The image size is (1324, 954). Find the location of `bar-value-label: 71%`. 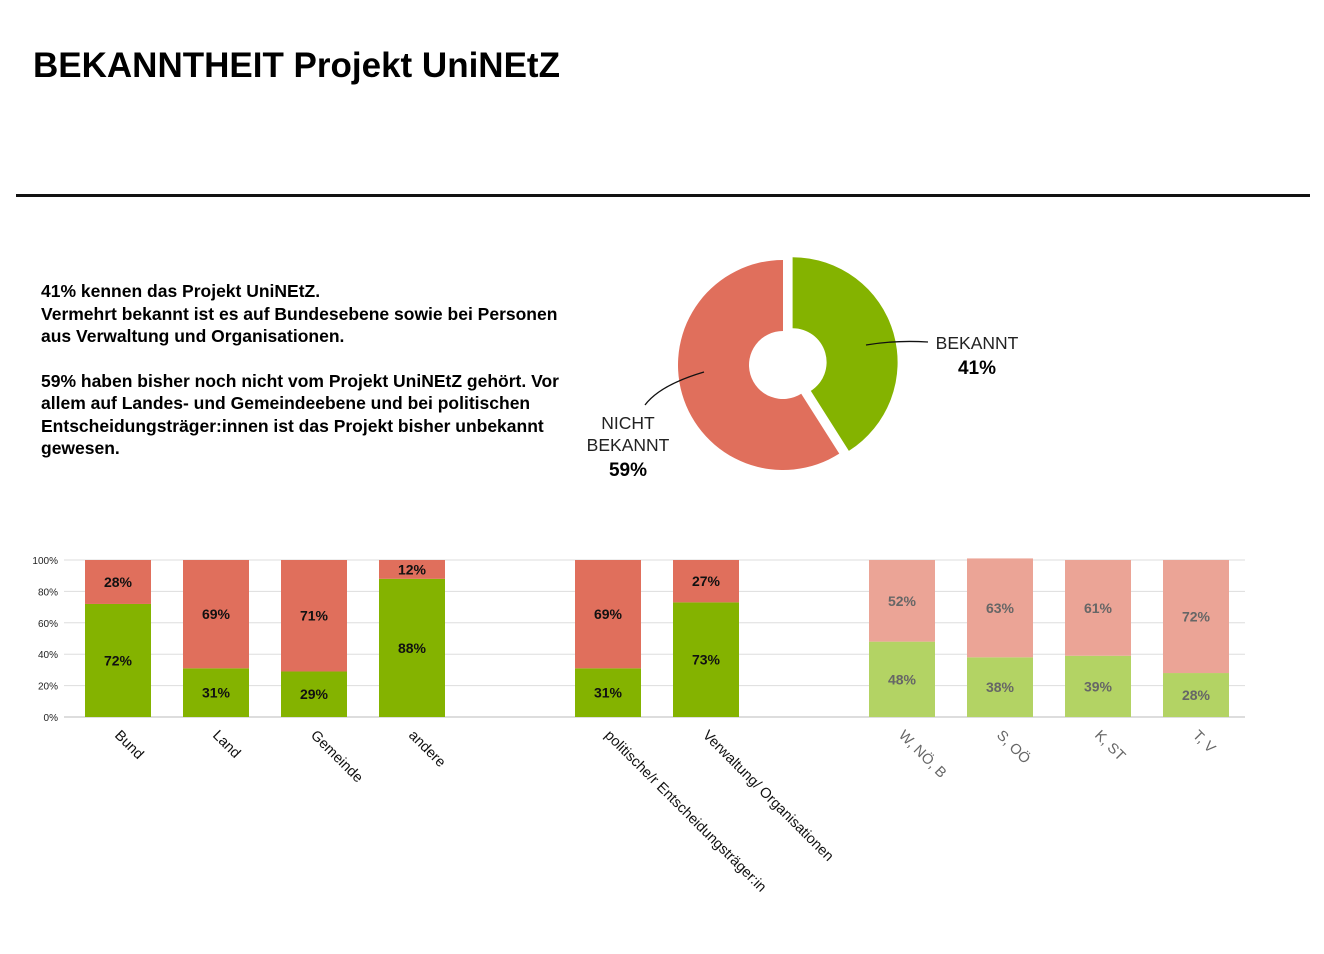

bar-value-label: 71% is located at coordinates (314, 616).